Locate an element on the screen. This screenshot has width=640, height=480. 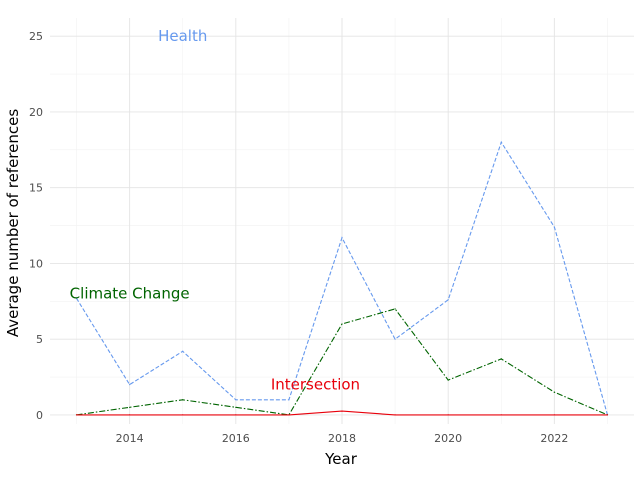
y-tick-label: 10 is located at coordinates (36, 263).